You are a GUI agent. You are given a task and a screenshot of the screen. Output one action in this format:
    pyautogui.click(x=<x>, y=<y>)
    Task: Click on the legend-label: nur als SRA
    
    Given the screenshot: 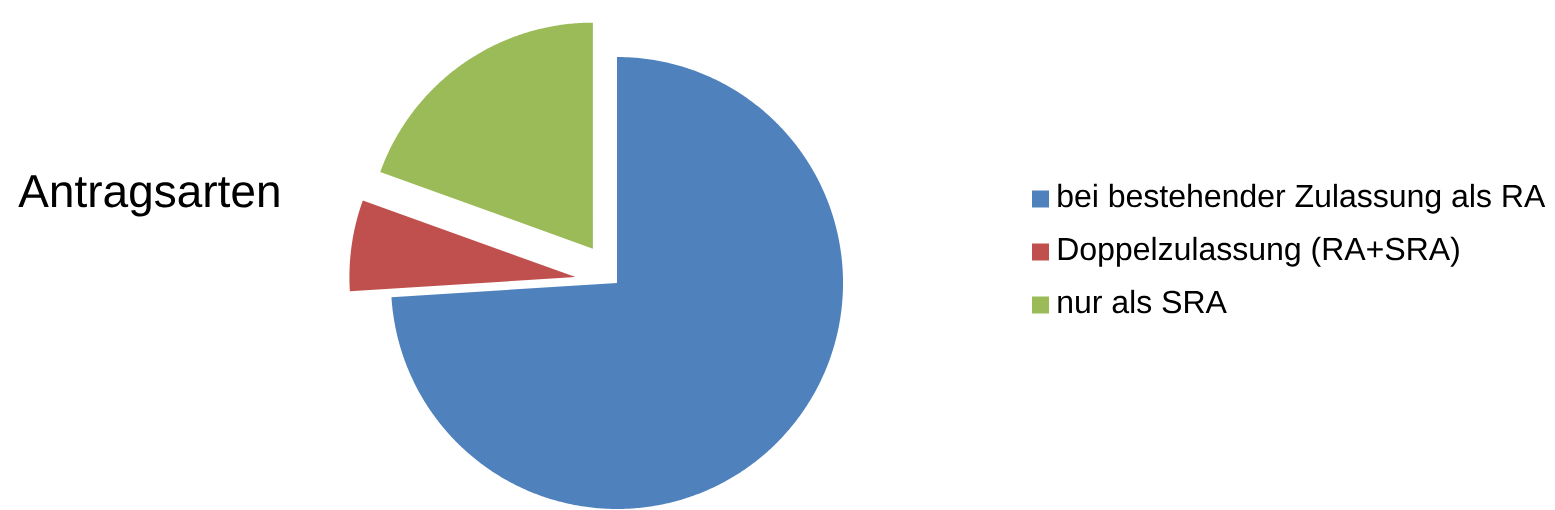 What is the action you would take?
    pyautogui.click(x=1142, y=301)
    